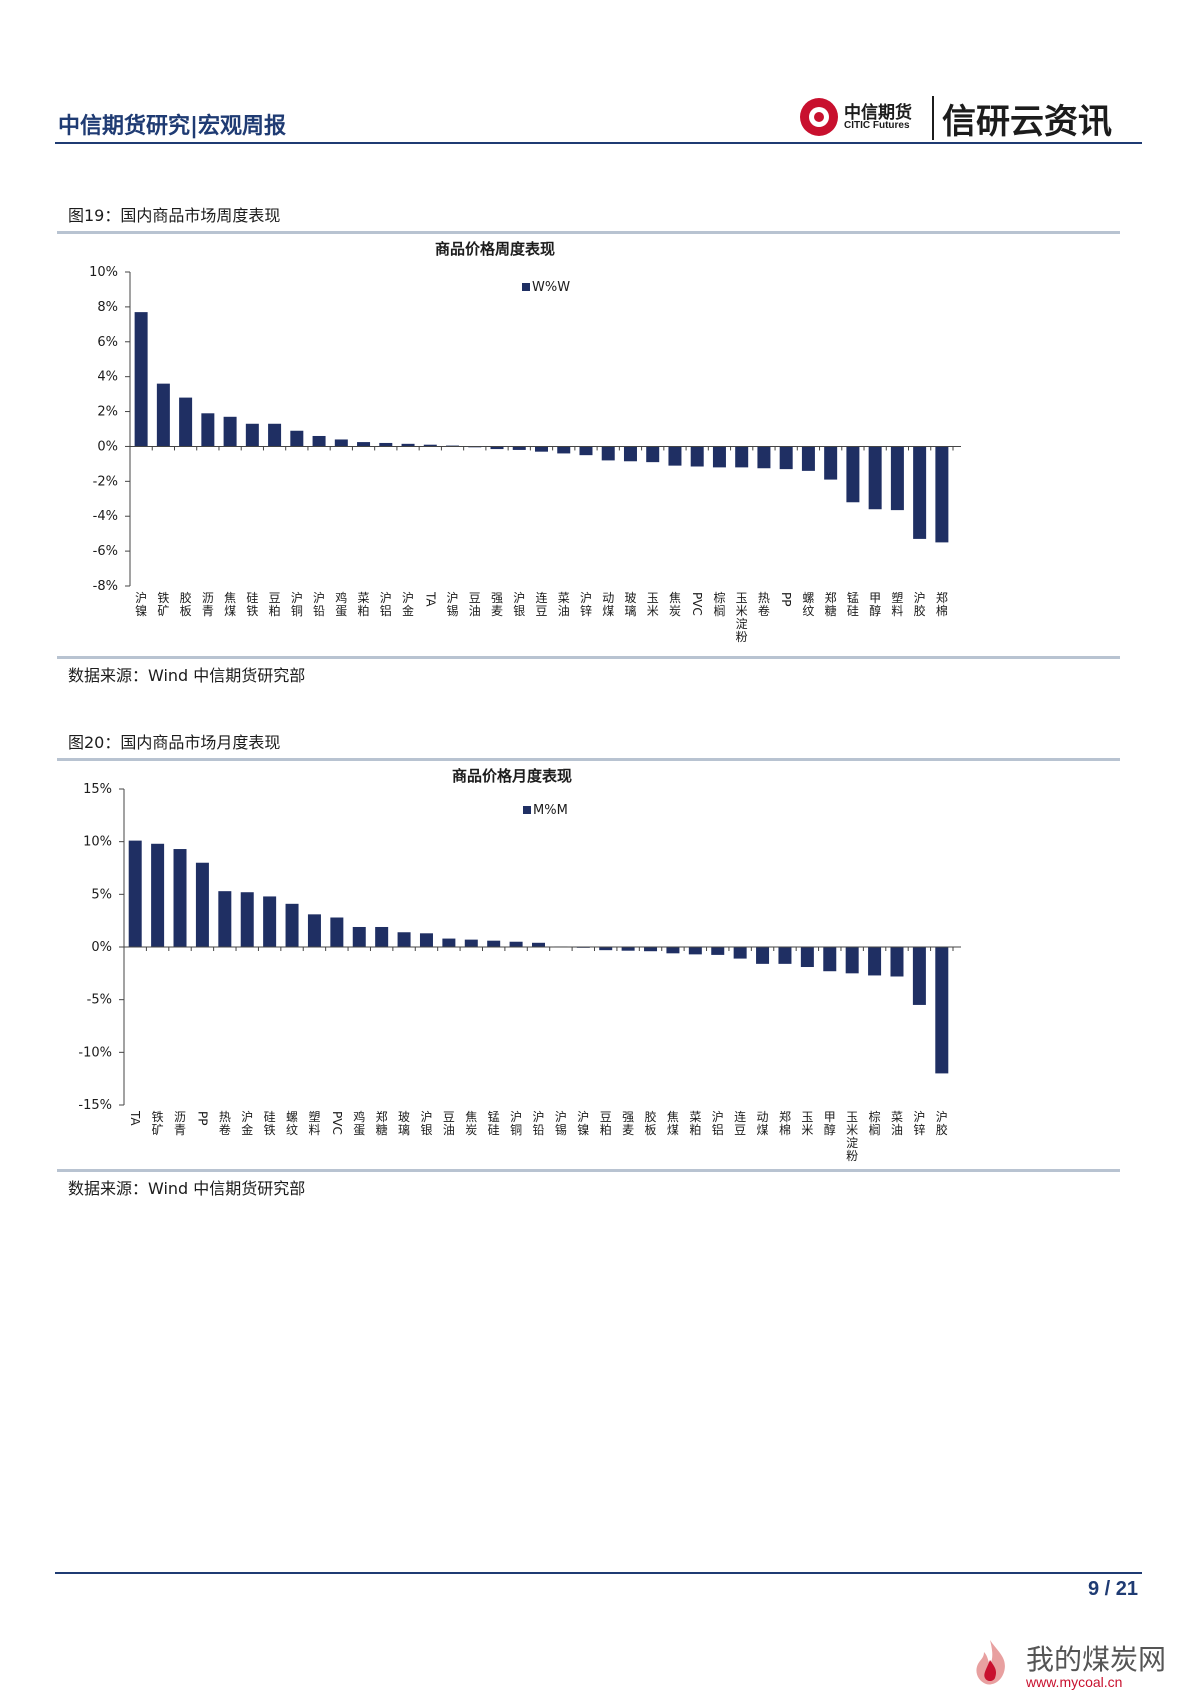  What do you see at coordinates (875, 604) in the screenshot?
I see `x-tick-label: 甲醇` at bounding box center [875, 604].